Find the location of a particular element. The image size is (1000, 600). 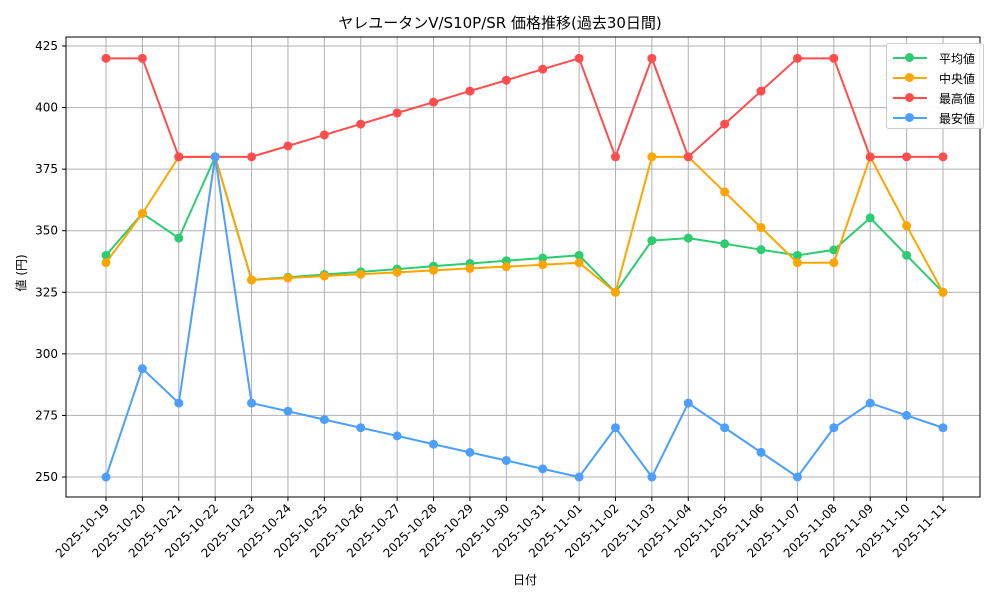

y-tick-label: 300 is located at coordinates (46, 354).